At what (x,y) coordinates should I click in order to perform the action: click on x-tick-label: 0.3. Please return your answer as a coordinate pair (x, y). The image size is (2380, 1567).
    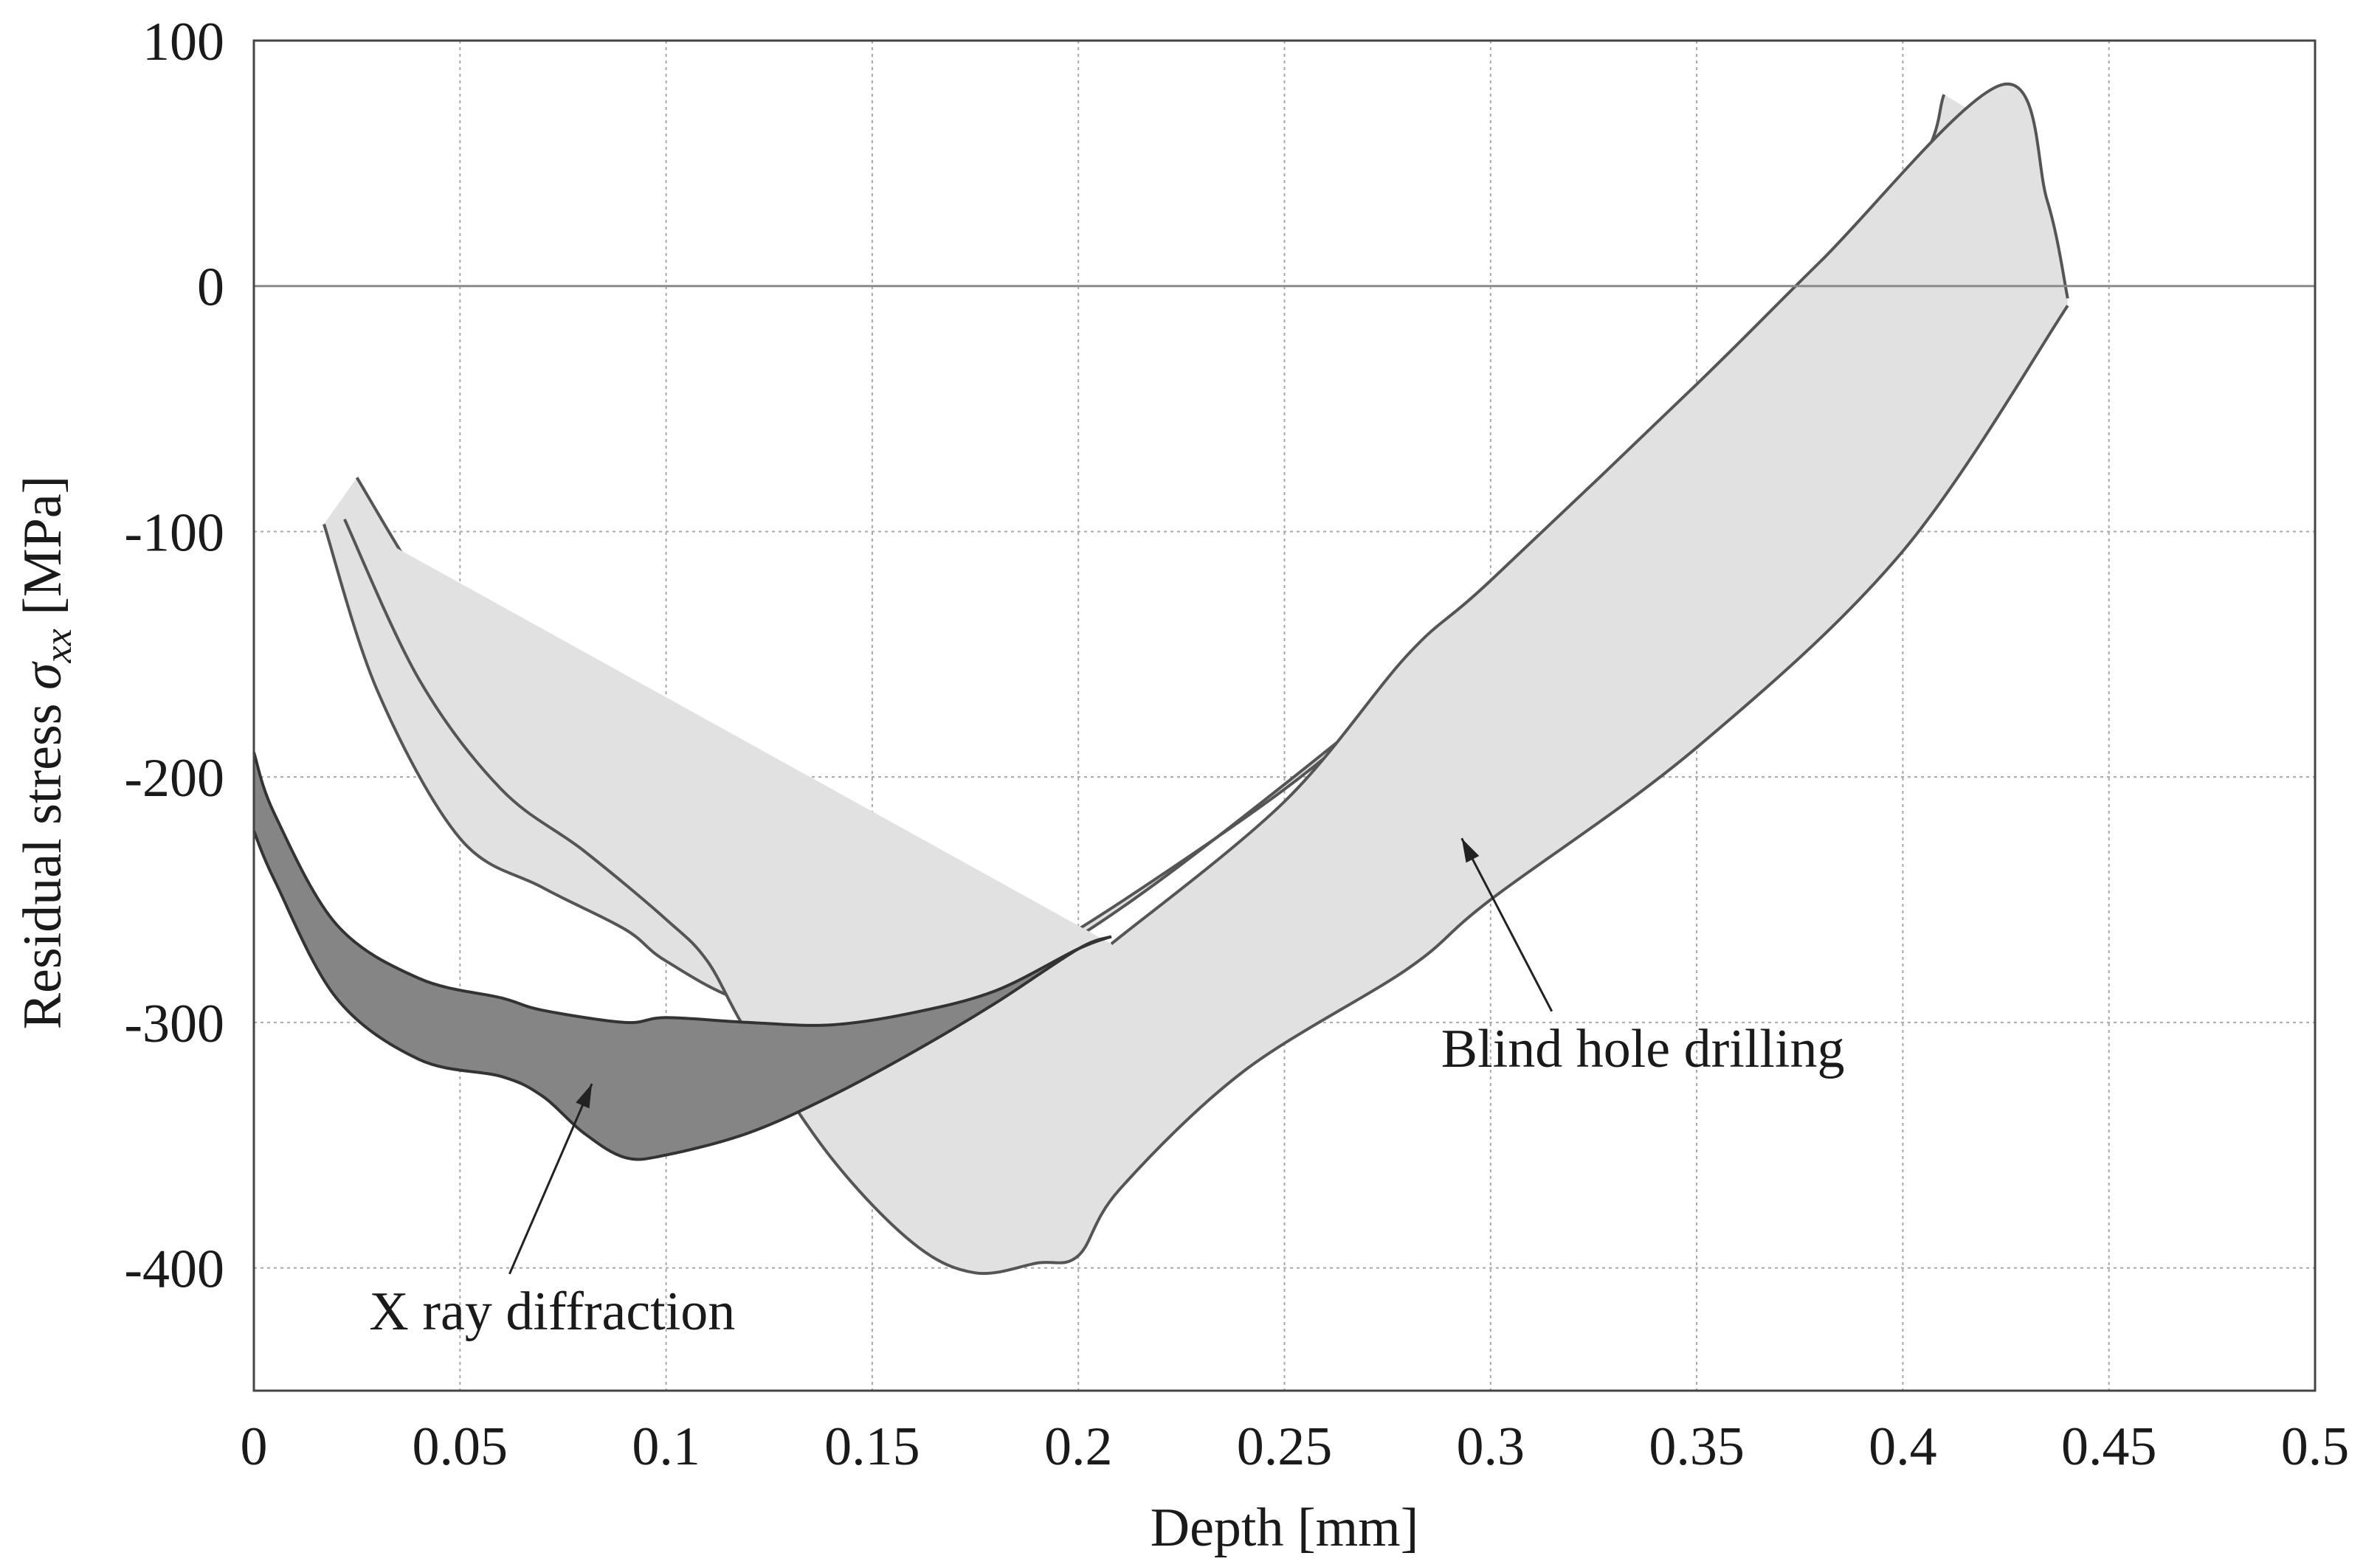
    Looking at the image, I should click on (1491, 1446).